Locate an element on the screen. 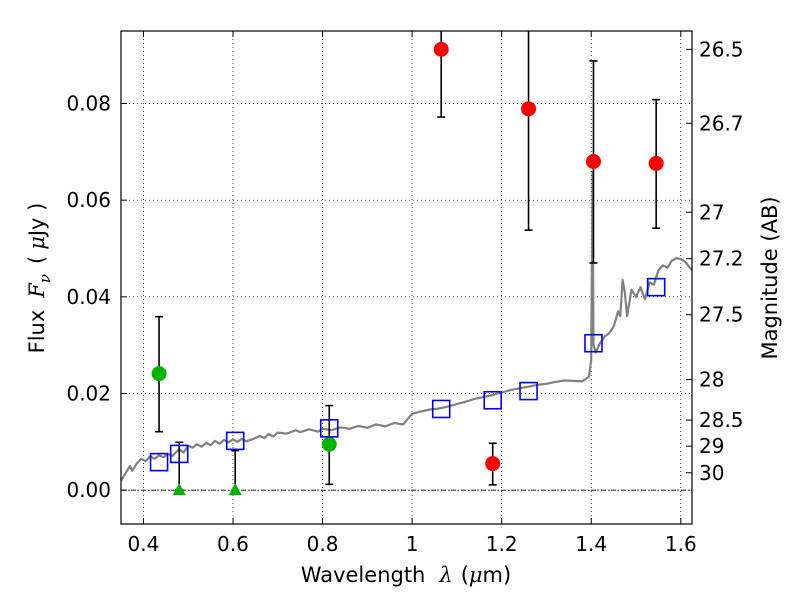  y2-tick-label: 28.5 is located at coordinates (721, 420).